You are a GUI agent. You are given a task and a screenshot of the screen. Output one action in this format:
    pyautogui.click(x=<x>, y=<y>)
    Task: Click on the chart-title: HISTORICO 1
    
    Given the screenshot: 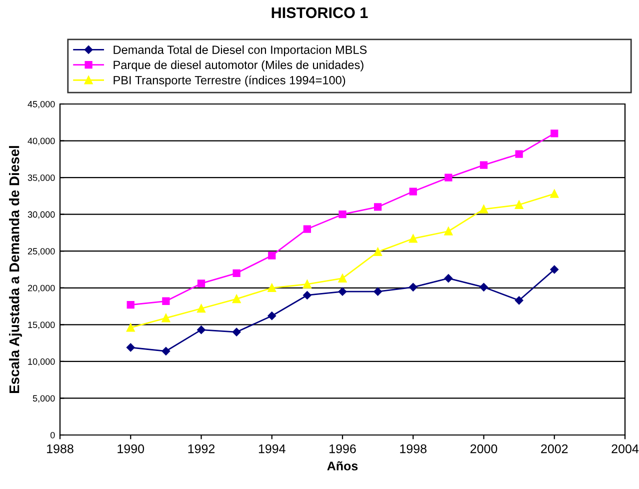 What is the action you would take?
    pyautogui.click(x=320, y=12)
    